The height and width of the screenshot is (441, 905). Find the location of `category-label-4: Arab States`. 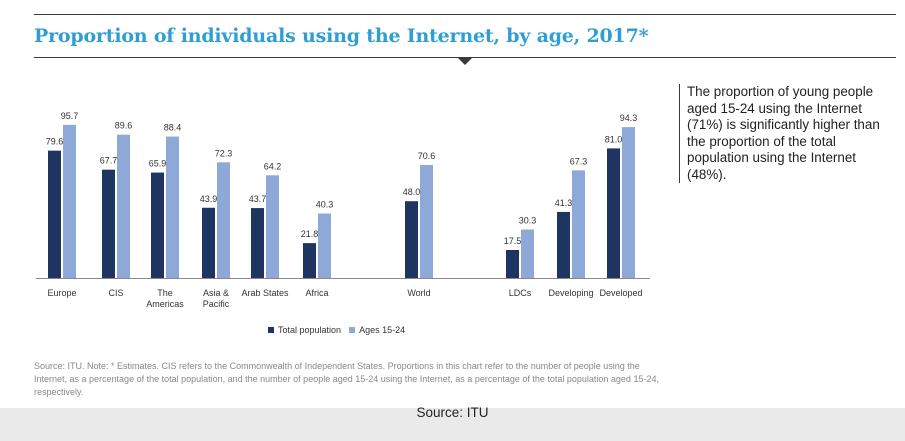

category-label-4: Arab States is located at coordinates (265, 293).